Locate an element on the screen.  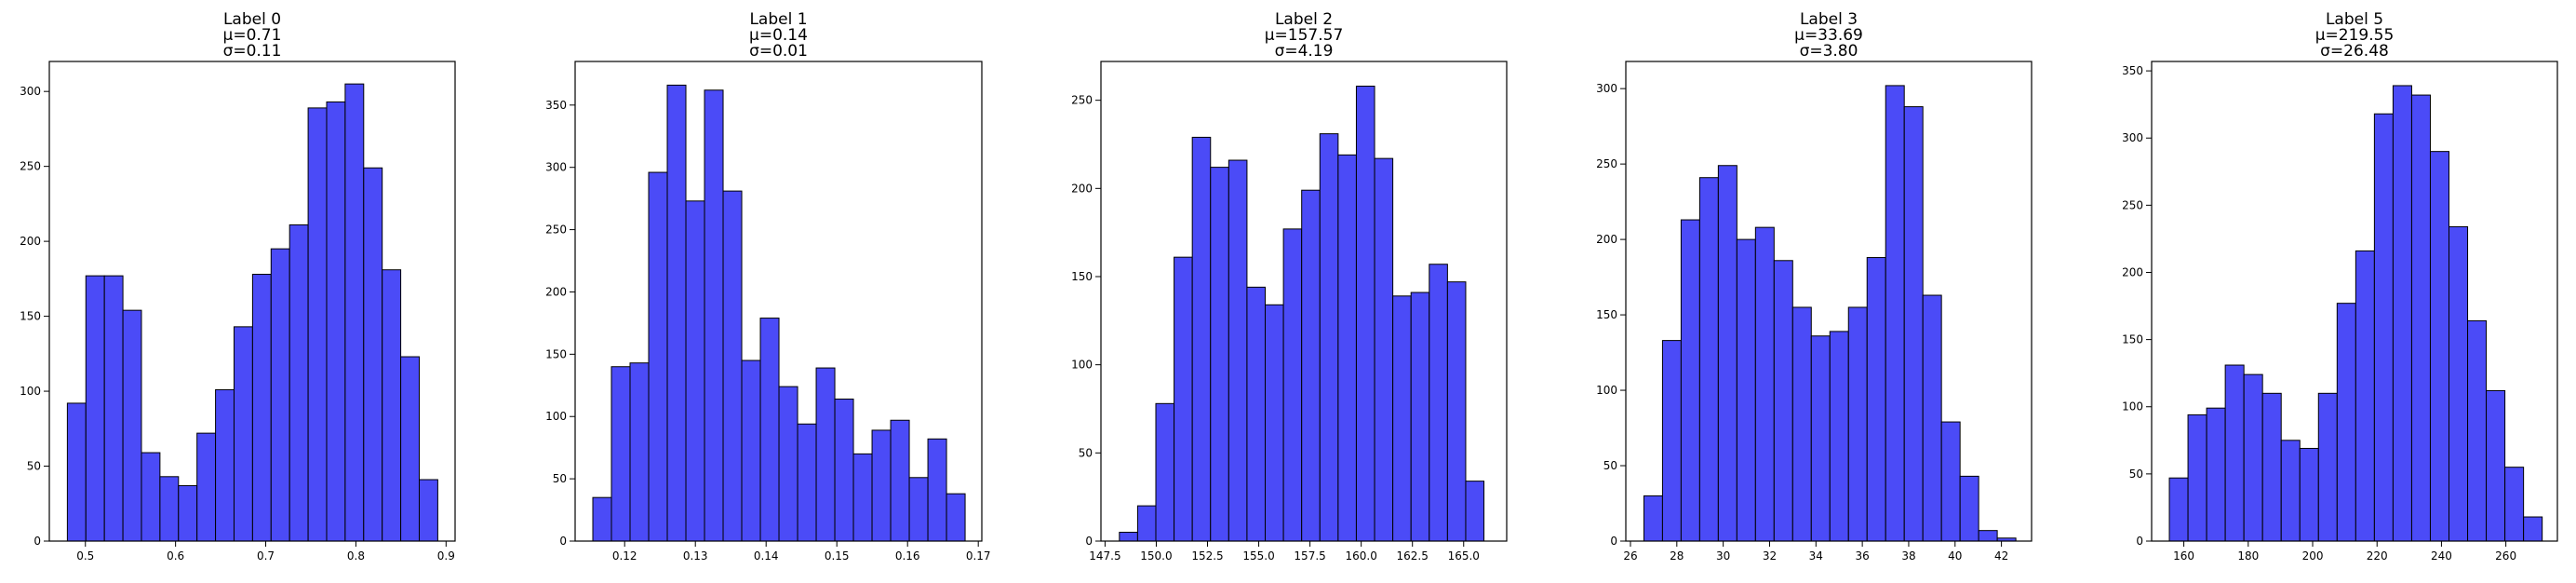
x-tick-label: 32 is located at coordinates (1770, 556).